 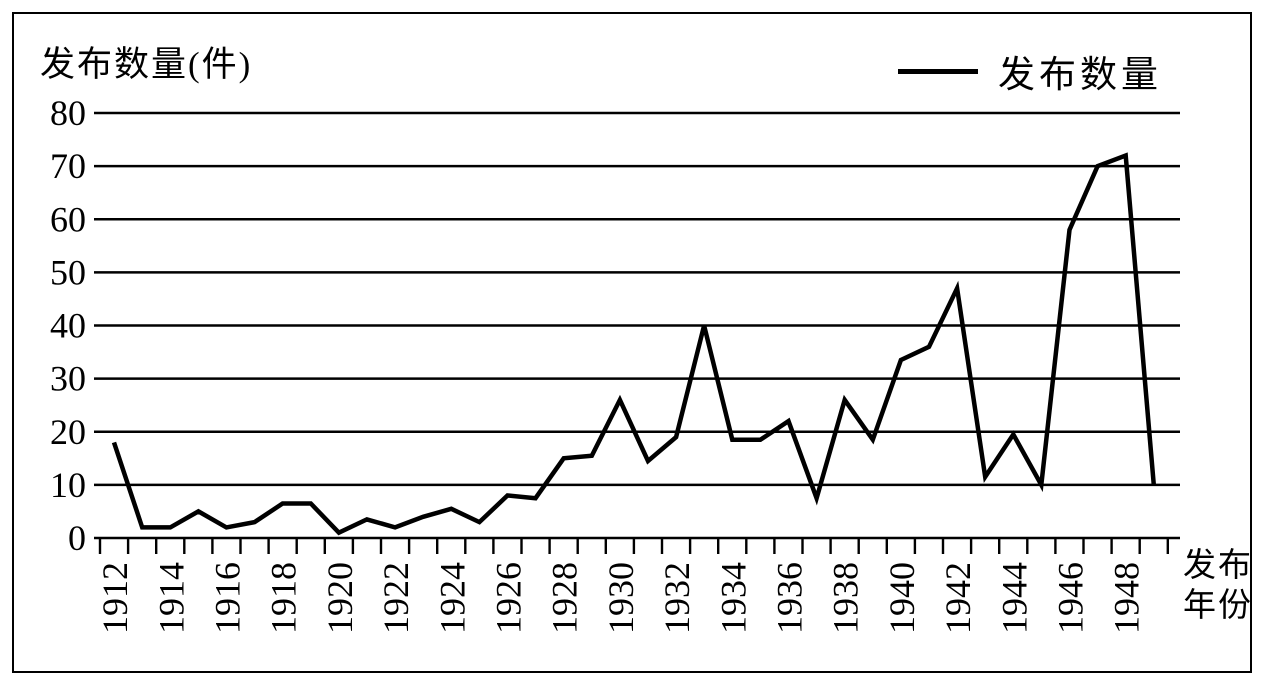 I want to click on x-tick-label: 1940, so click(x=902, y=598).